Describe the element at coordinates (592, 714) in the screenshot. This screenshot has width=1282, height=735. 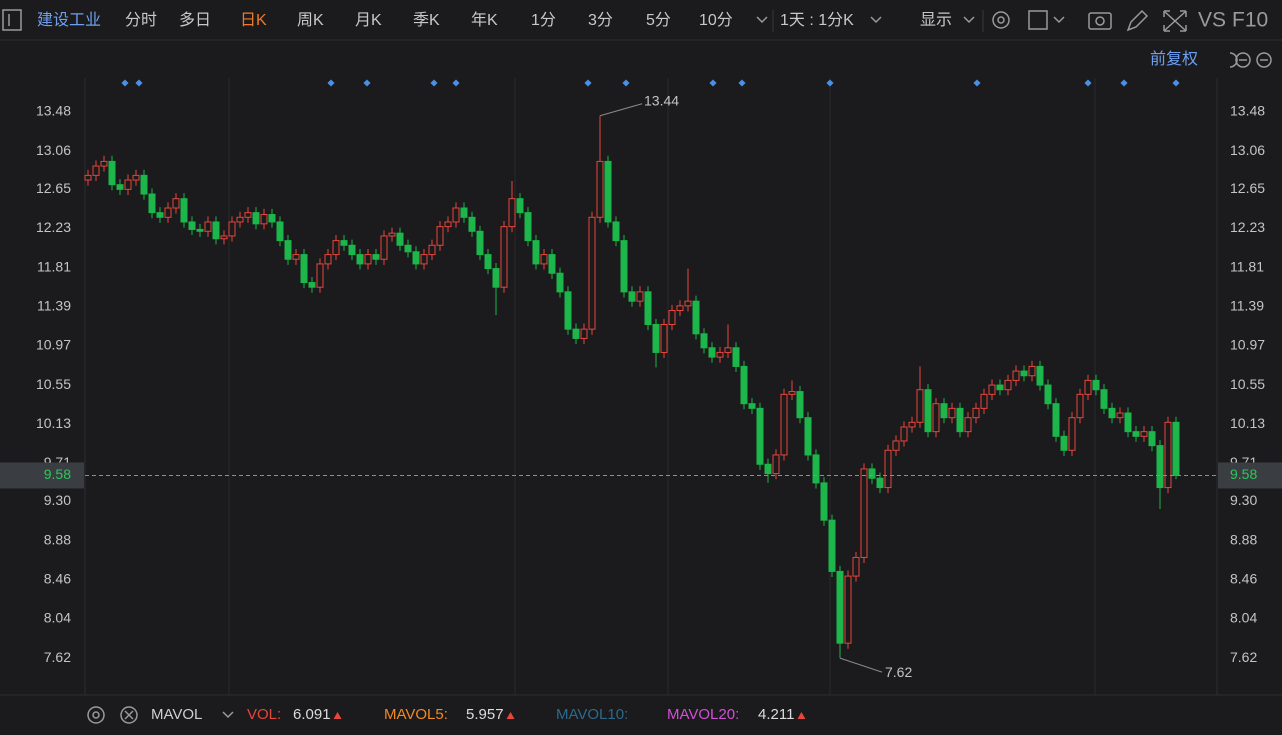
I see `indicator-label: MAVOL10:` at that location.